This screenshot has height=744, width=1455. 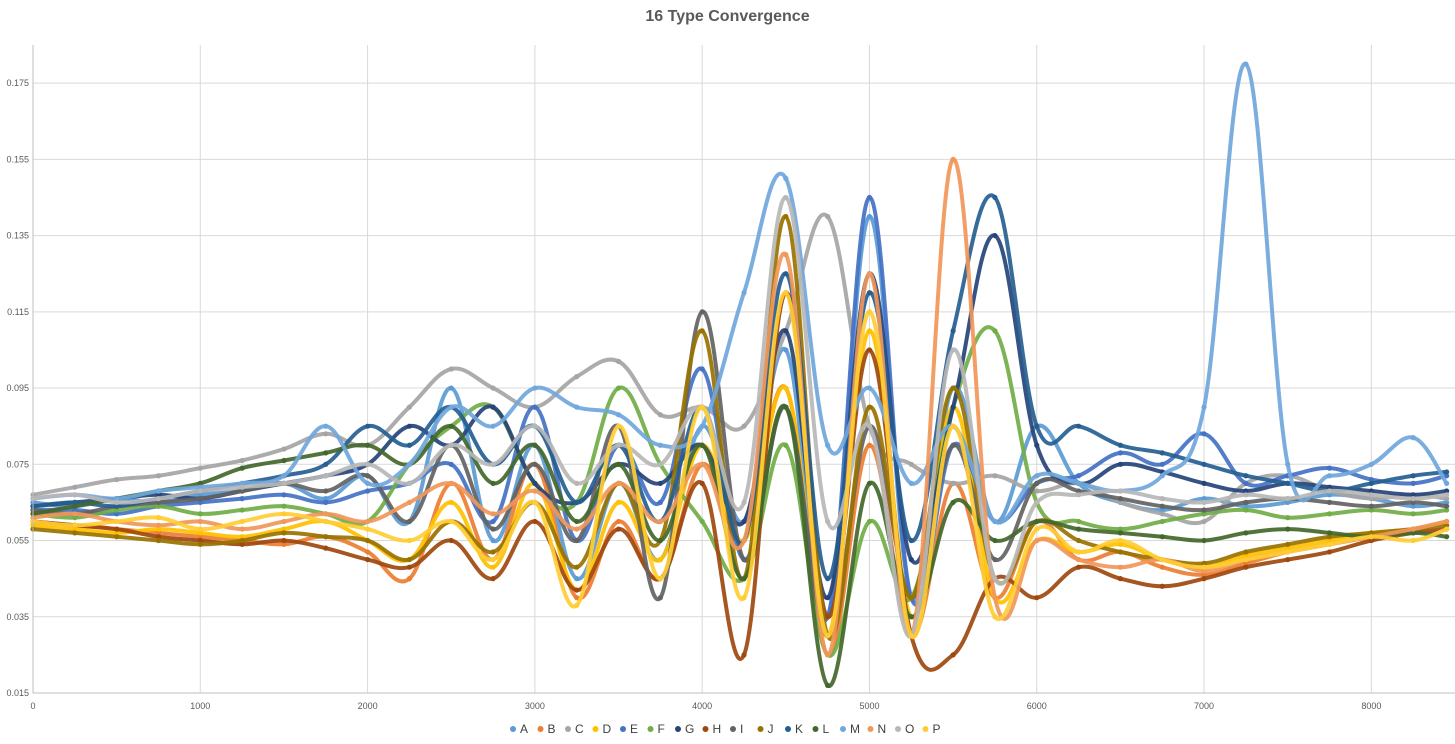 I want to click on legend-item-i: I, so click(x=736, y=729).